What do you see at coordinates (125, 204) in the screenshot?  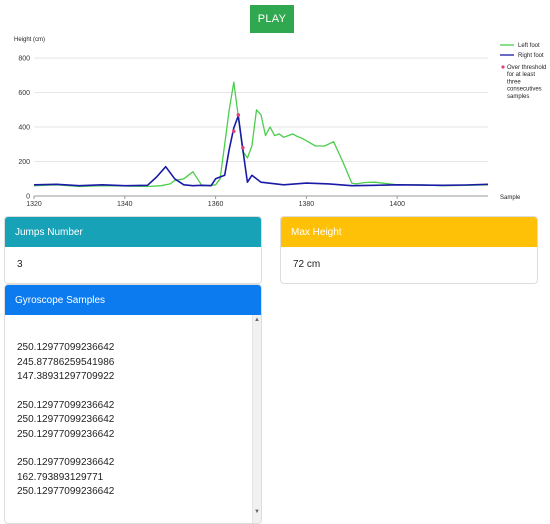 I see `x-tick-label: 1340` at bounding box center [125, 204].